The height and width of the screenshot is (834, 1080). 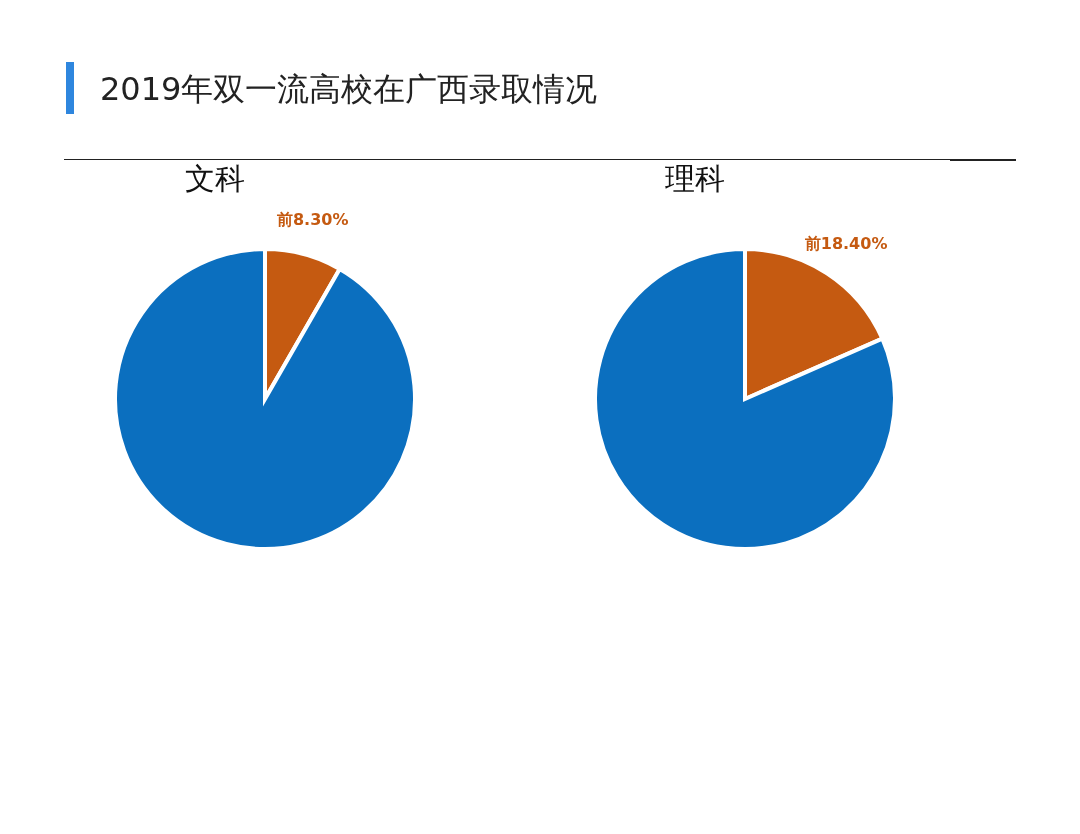 What do you see at coordinates (312, 220) in the screenshot?
I see `data-label: 前8.30%` at bounding box center [312, 220].